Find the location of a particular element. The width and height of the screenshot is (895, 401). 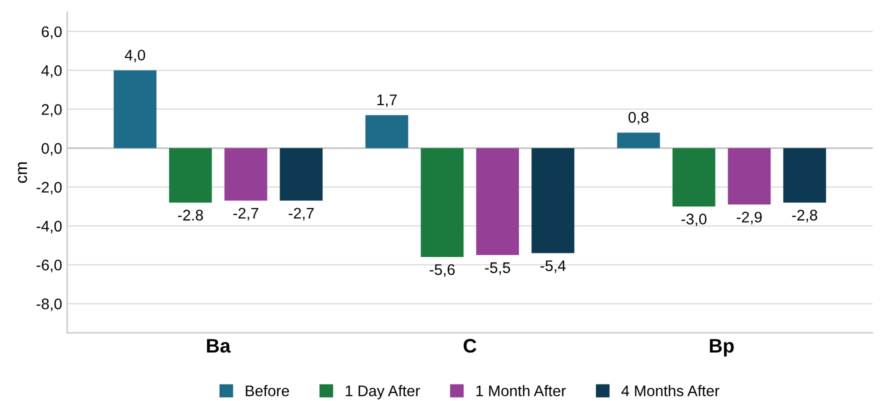

data-label: -2.8 is located at coordinates (190, 215).